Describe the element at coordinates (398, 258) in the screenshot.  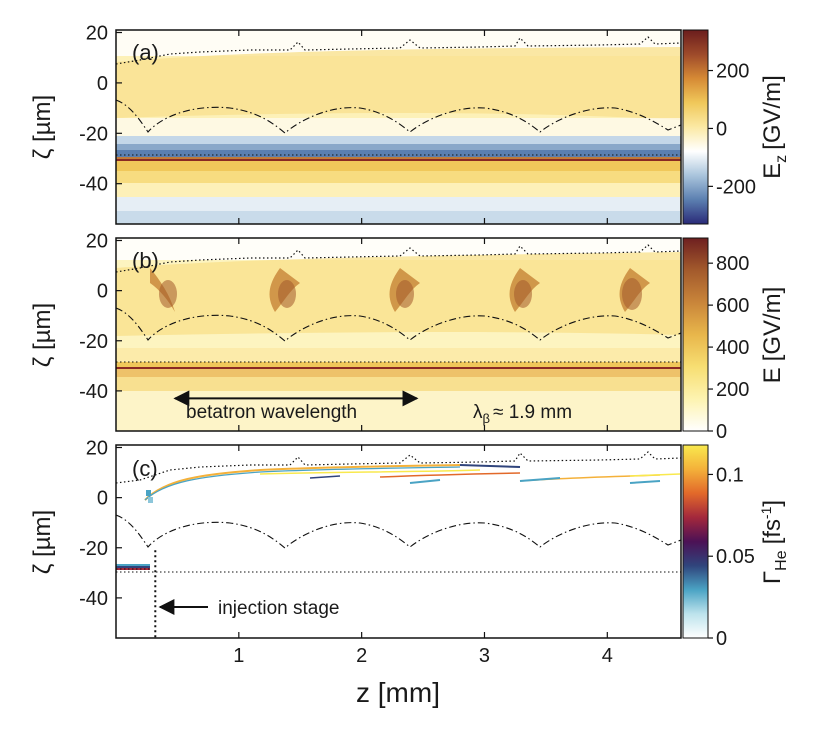
I see `panel-b-front-boundary` at that location.